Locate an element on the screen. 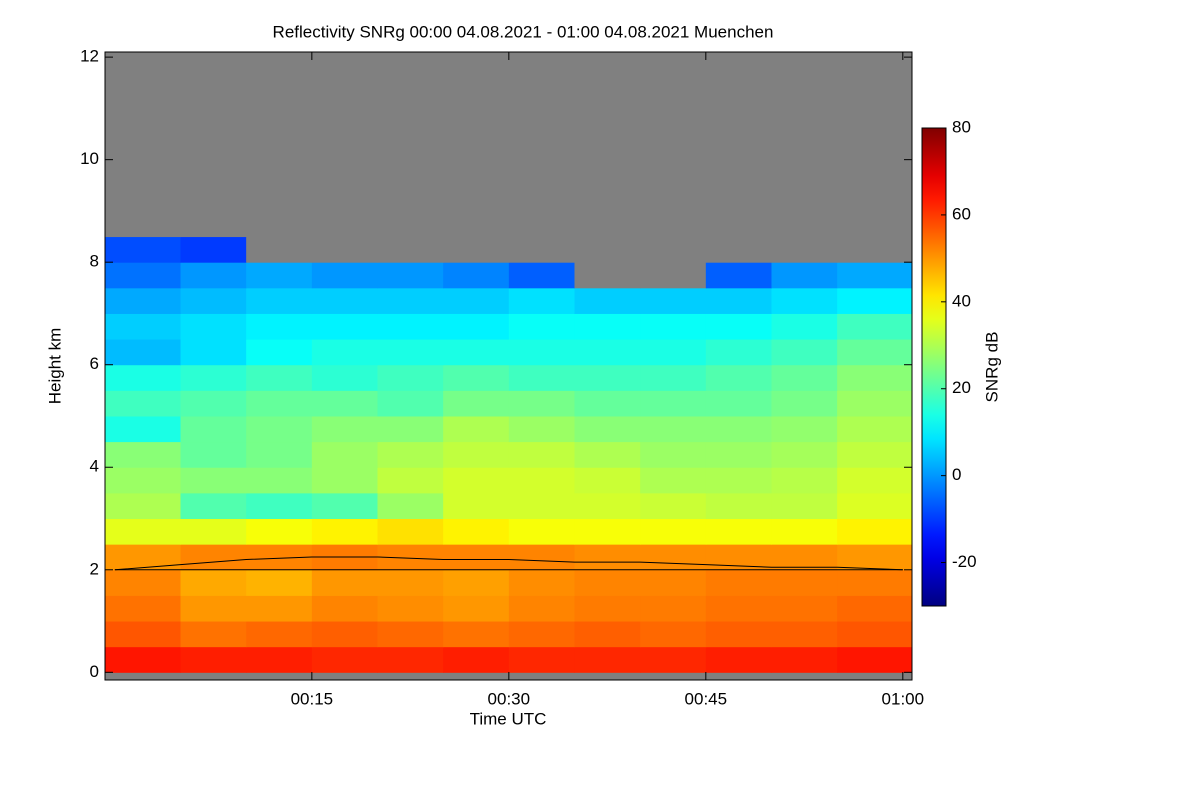 The image size is (1200, 800). y-tick-label: 6 is located at coordinates (94, 363).